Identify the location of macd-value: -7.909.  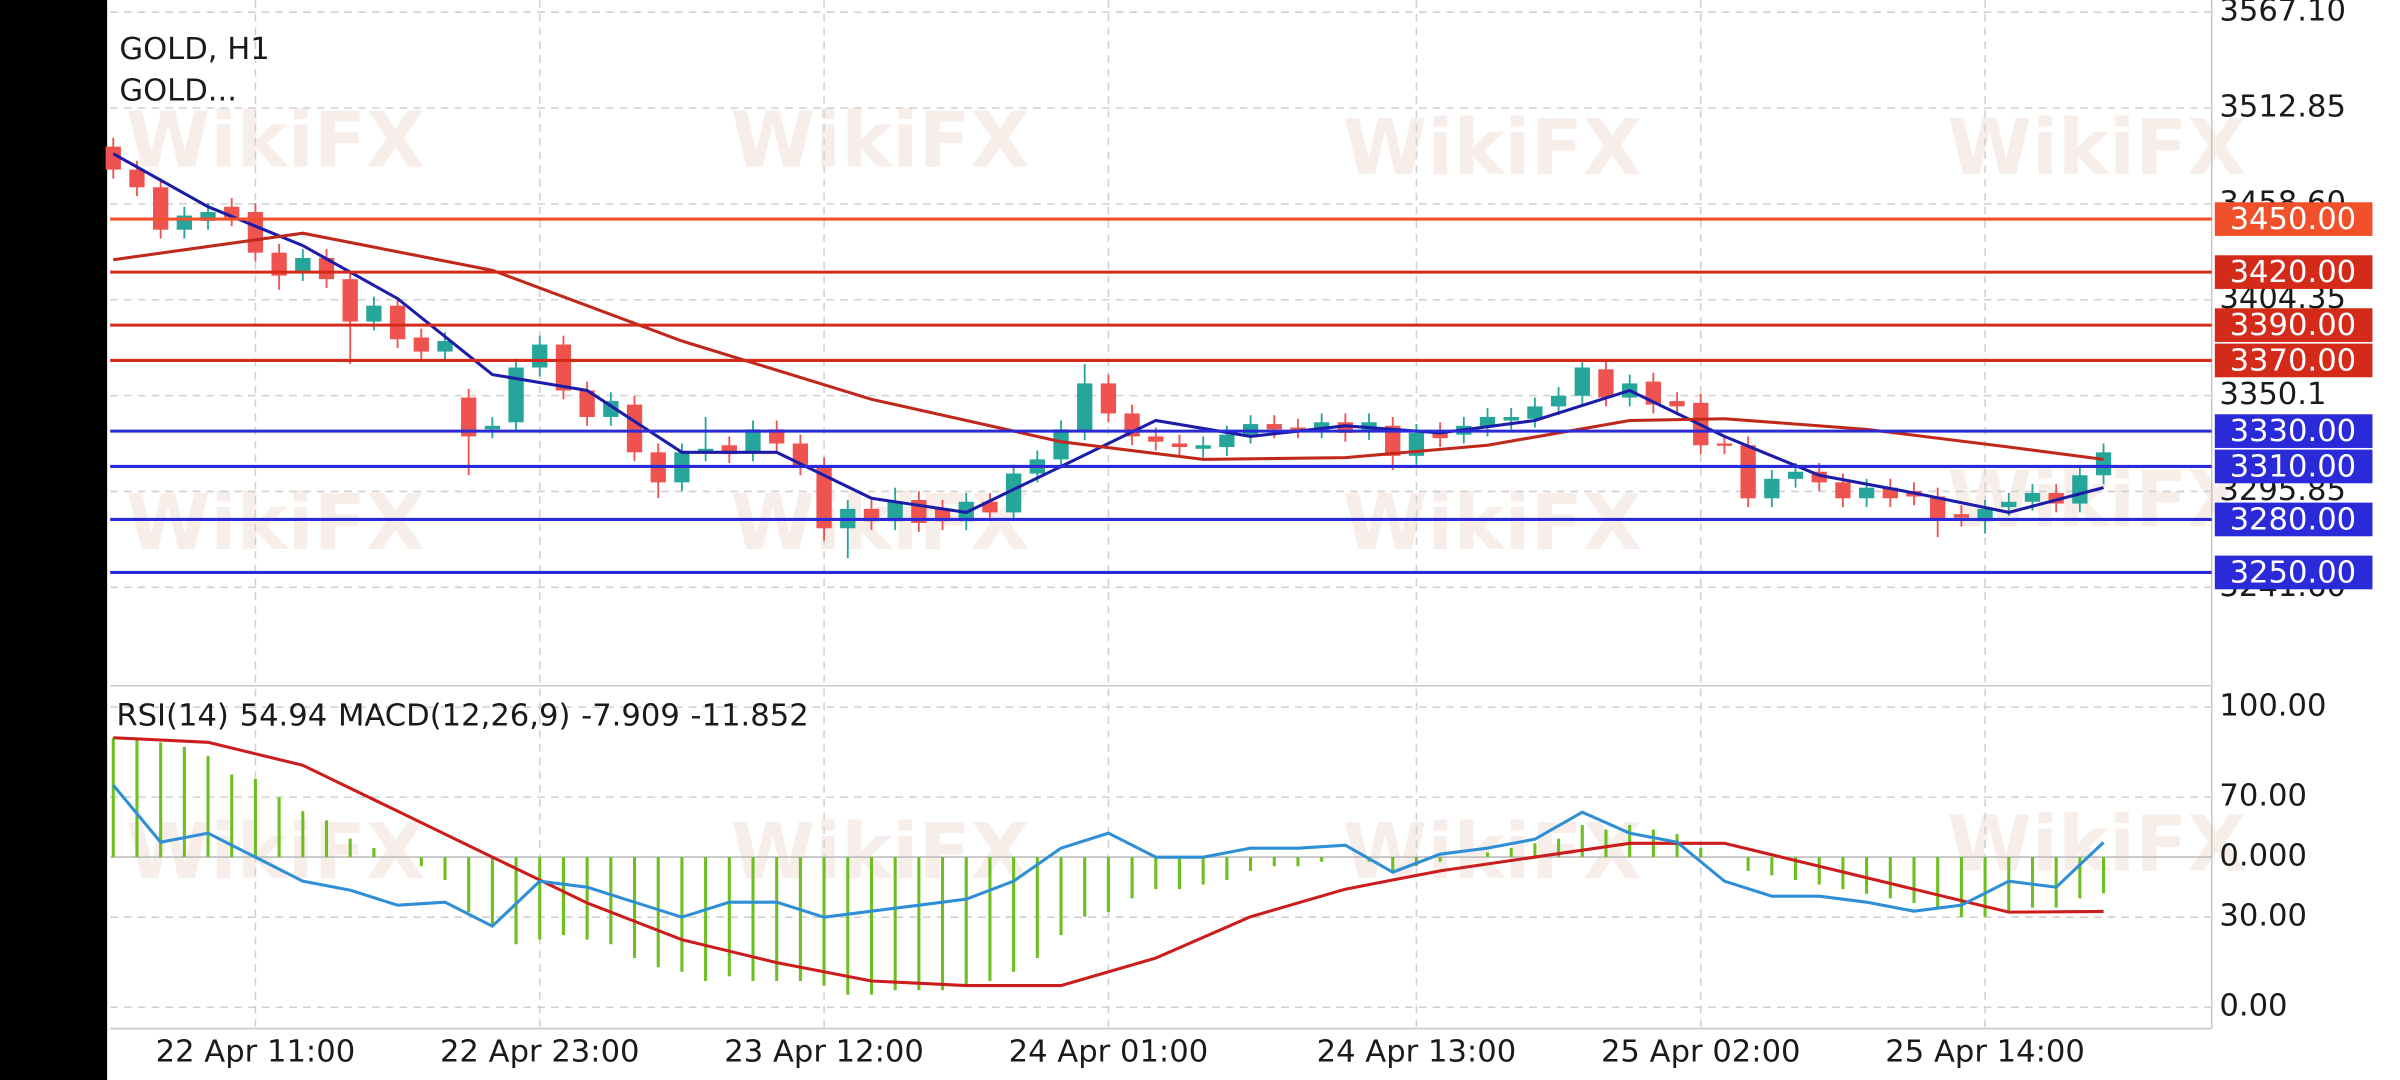
(630, 715).